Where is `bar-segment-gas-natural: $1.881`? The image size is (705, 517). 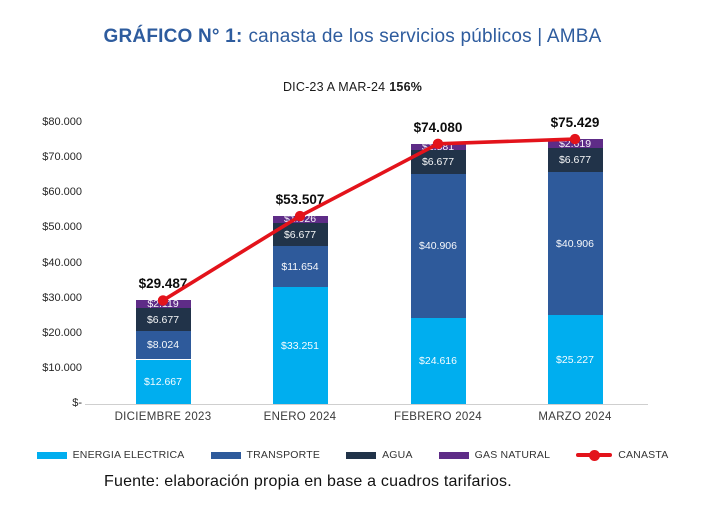 bar-segment-gas-natural: $1.881 is located at coordinates (438, 147).